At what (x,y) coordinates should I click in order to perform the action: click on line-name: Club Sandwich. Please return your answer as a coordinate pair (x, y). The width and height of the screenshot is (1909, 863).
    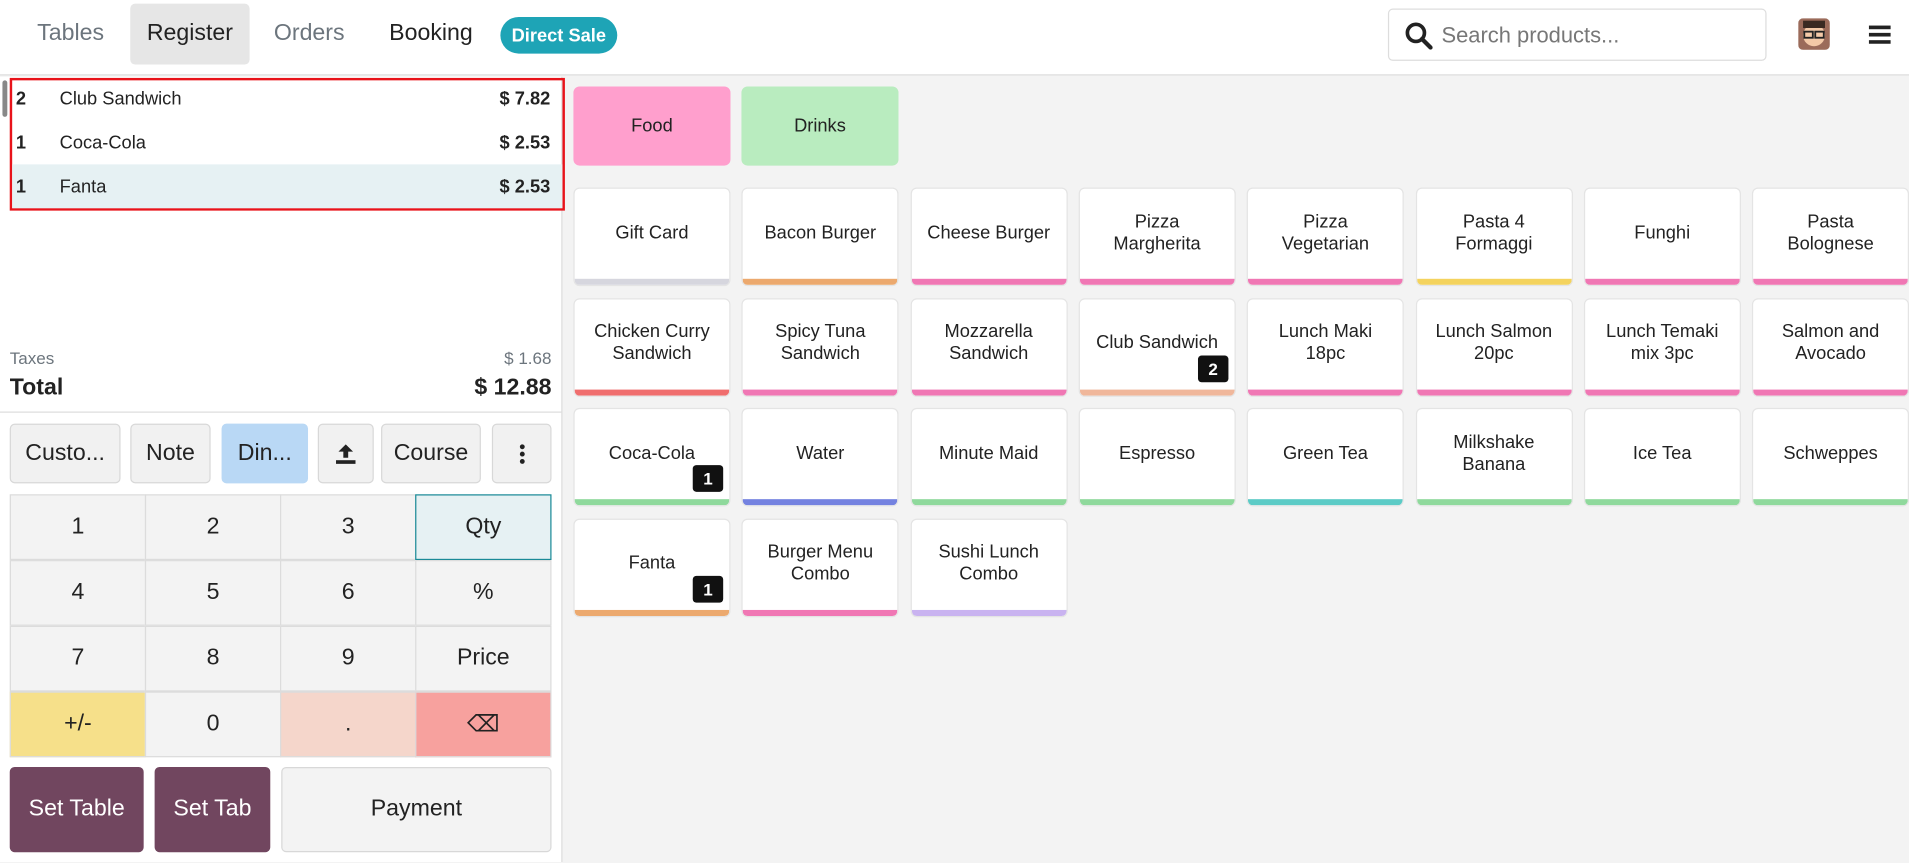
    Looking at the image, I should click on (120, 99).